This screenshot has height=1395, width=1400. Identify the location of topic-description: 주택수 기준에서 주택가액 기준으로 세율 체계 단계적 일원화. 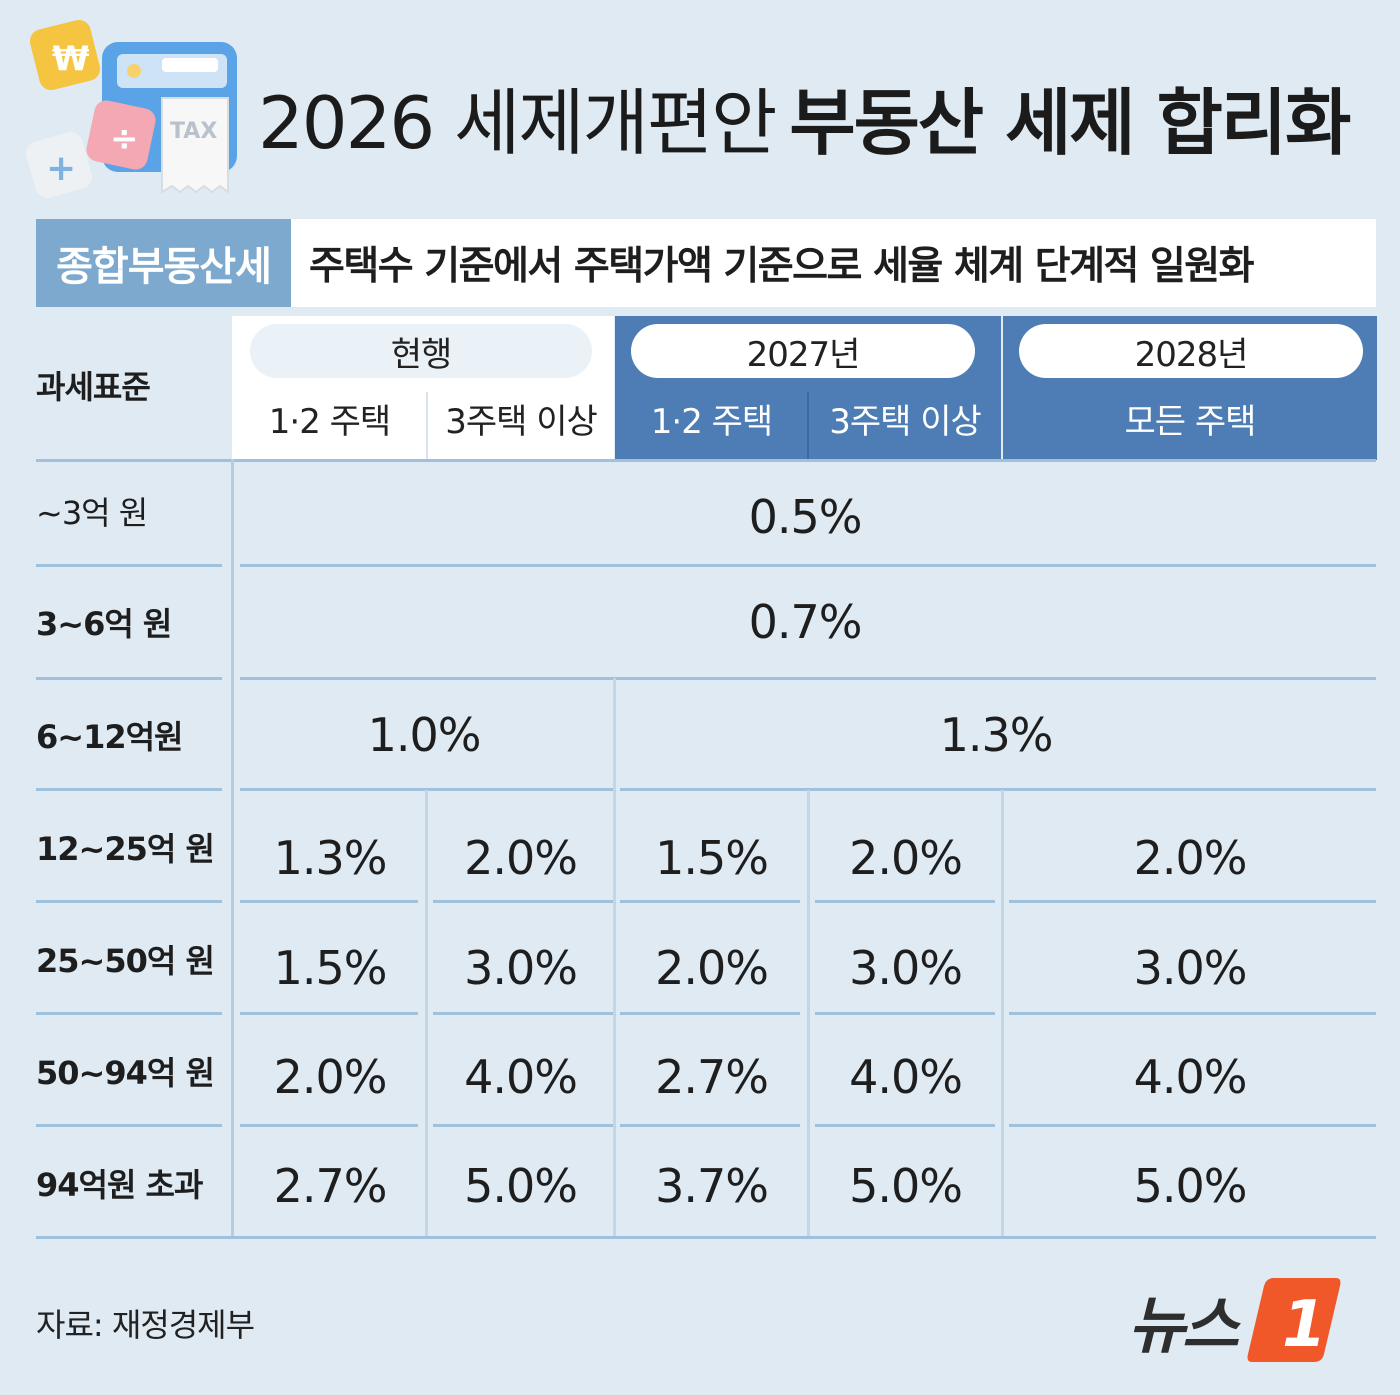
(833, 263).